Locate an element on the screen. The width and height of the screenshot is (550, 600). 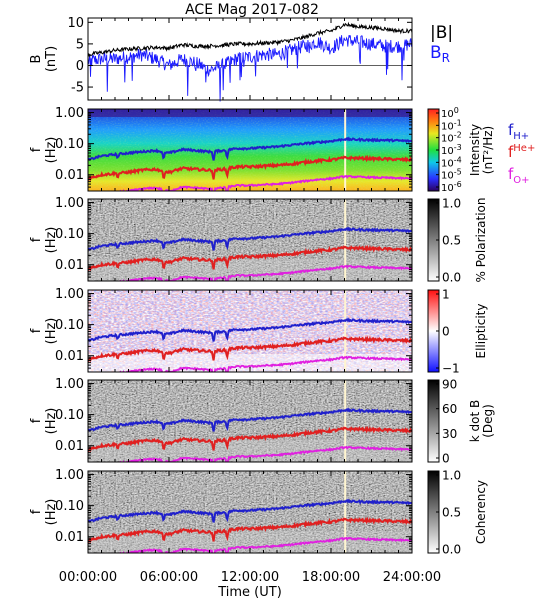
panel-intensity-colorbar-tick-label: 10⁻² is located at coordinates (451, 138).